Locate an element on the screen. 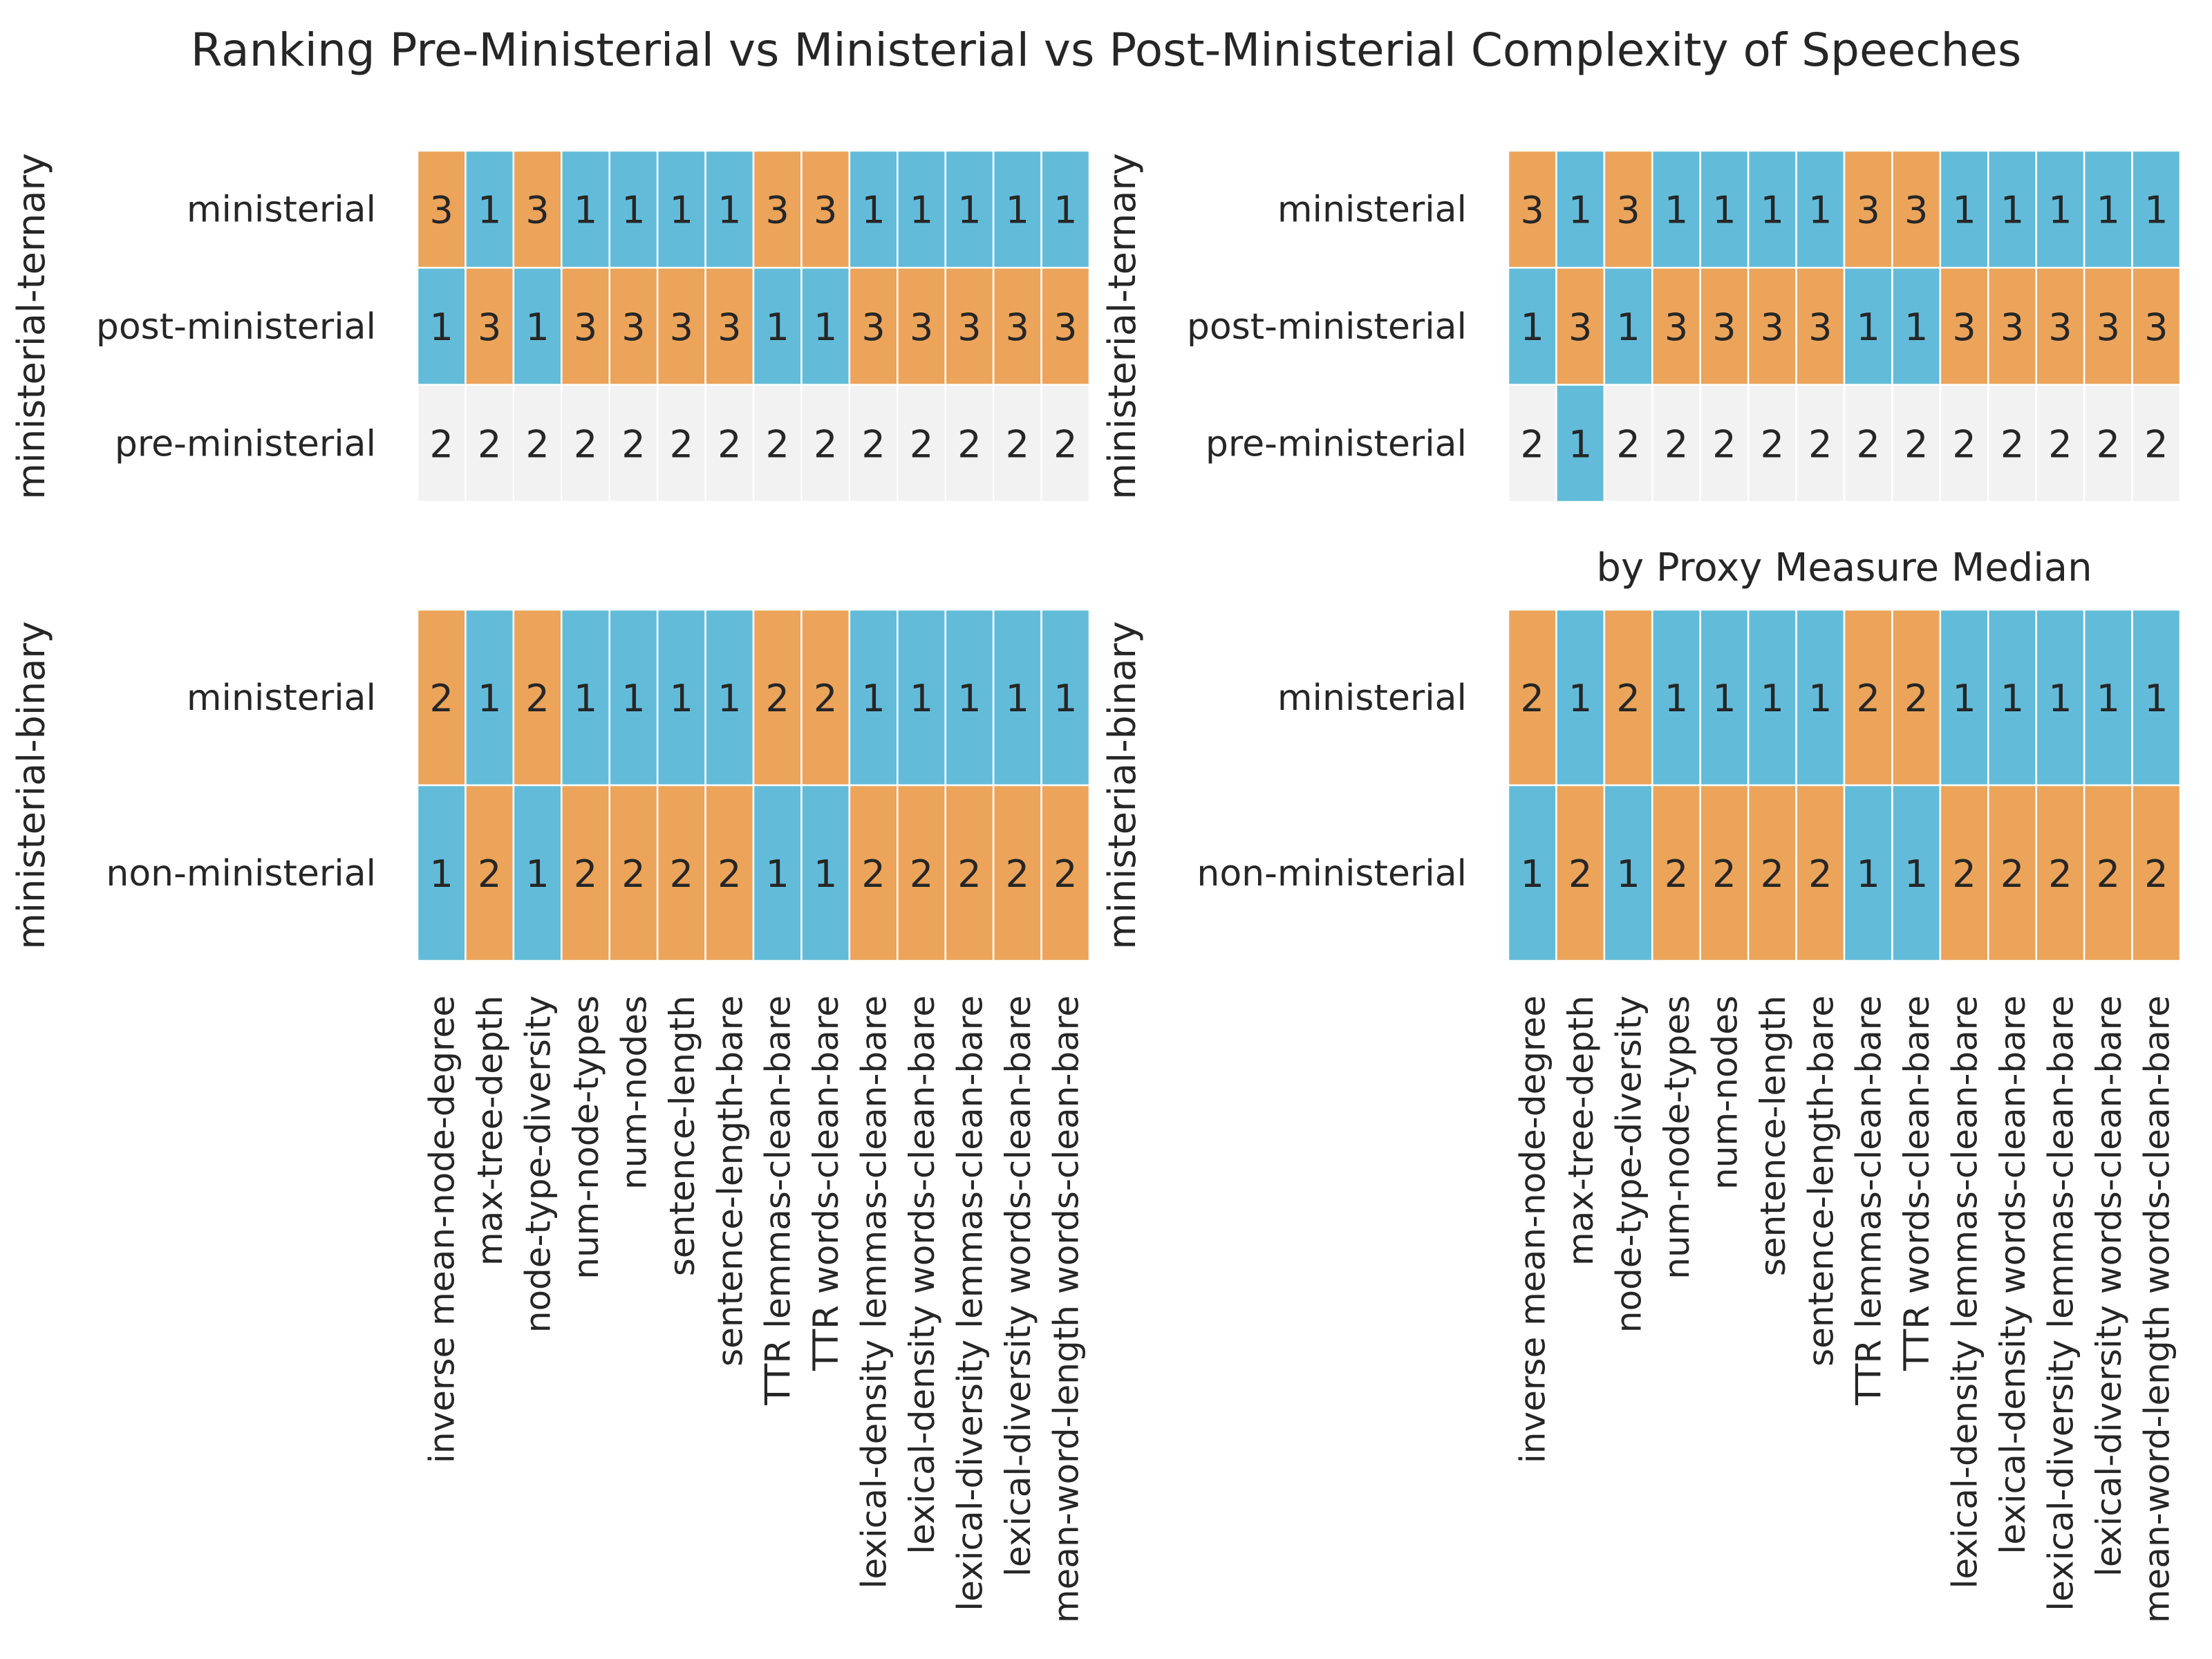  x-tick-label: max-tree-depth is located at coordinates (1581, 1131).